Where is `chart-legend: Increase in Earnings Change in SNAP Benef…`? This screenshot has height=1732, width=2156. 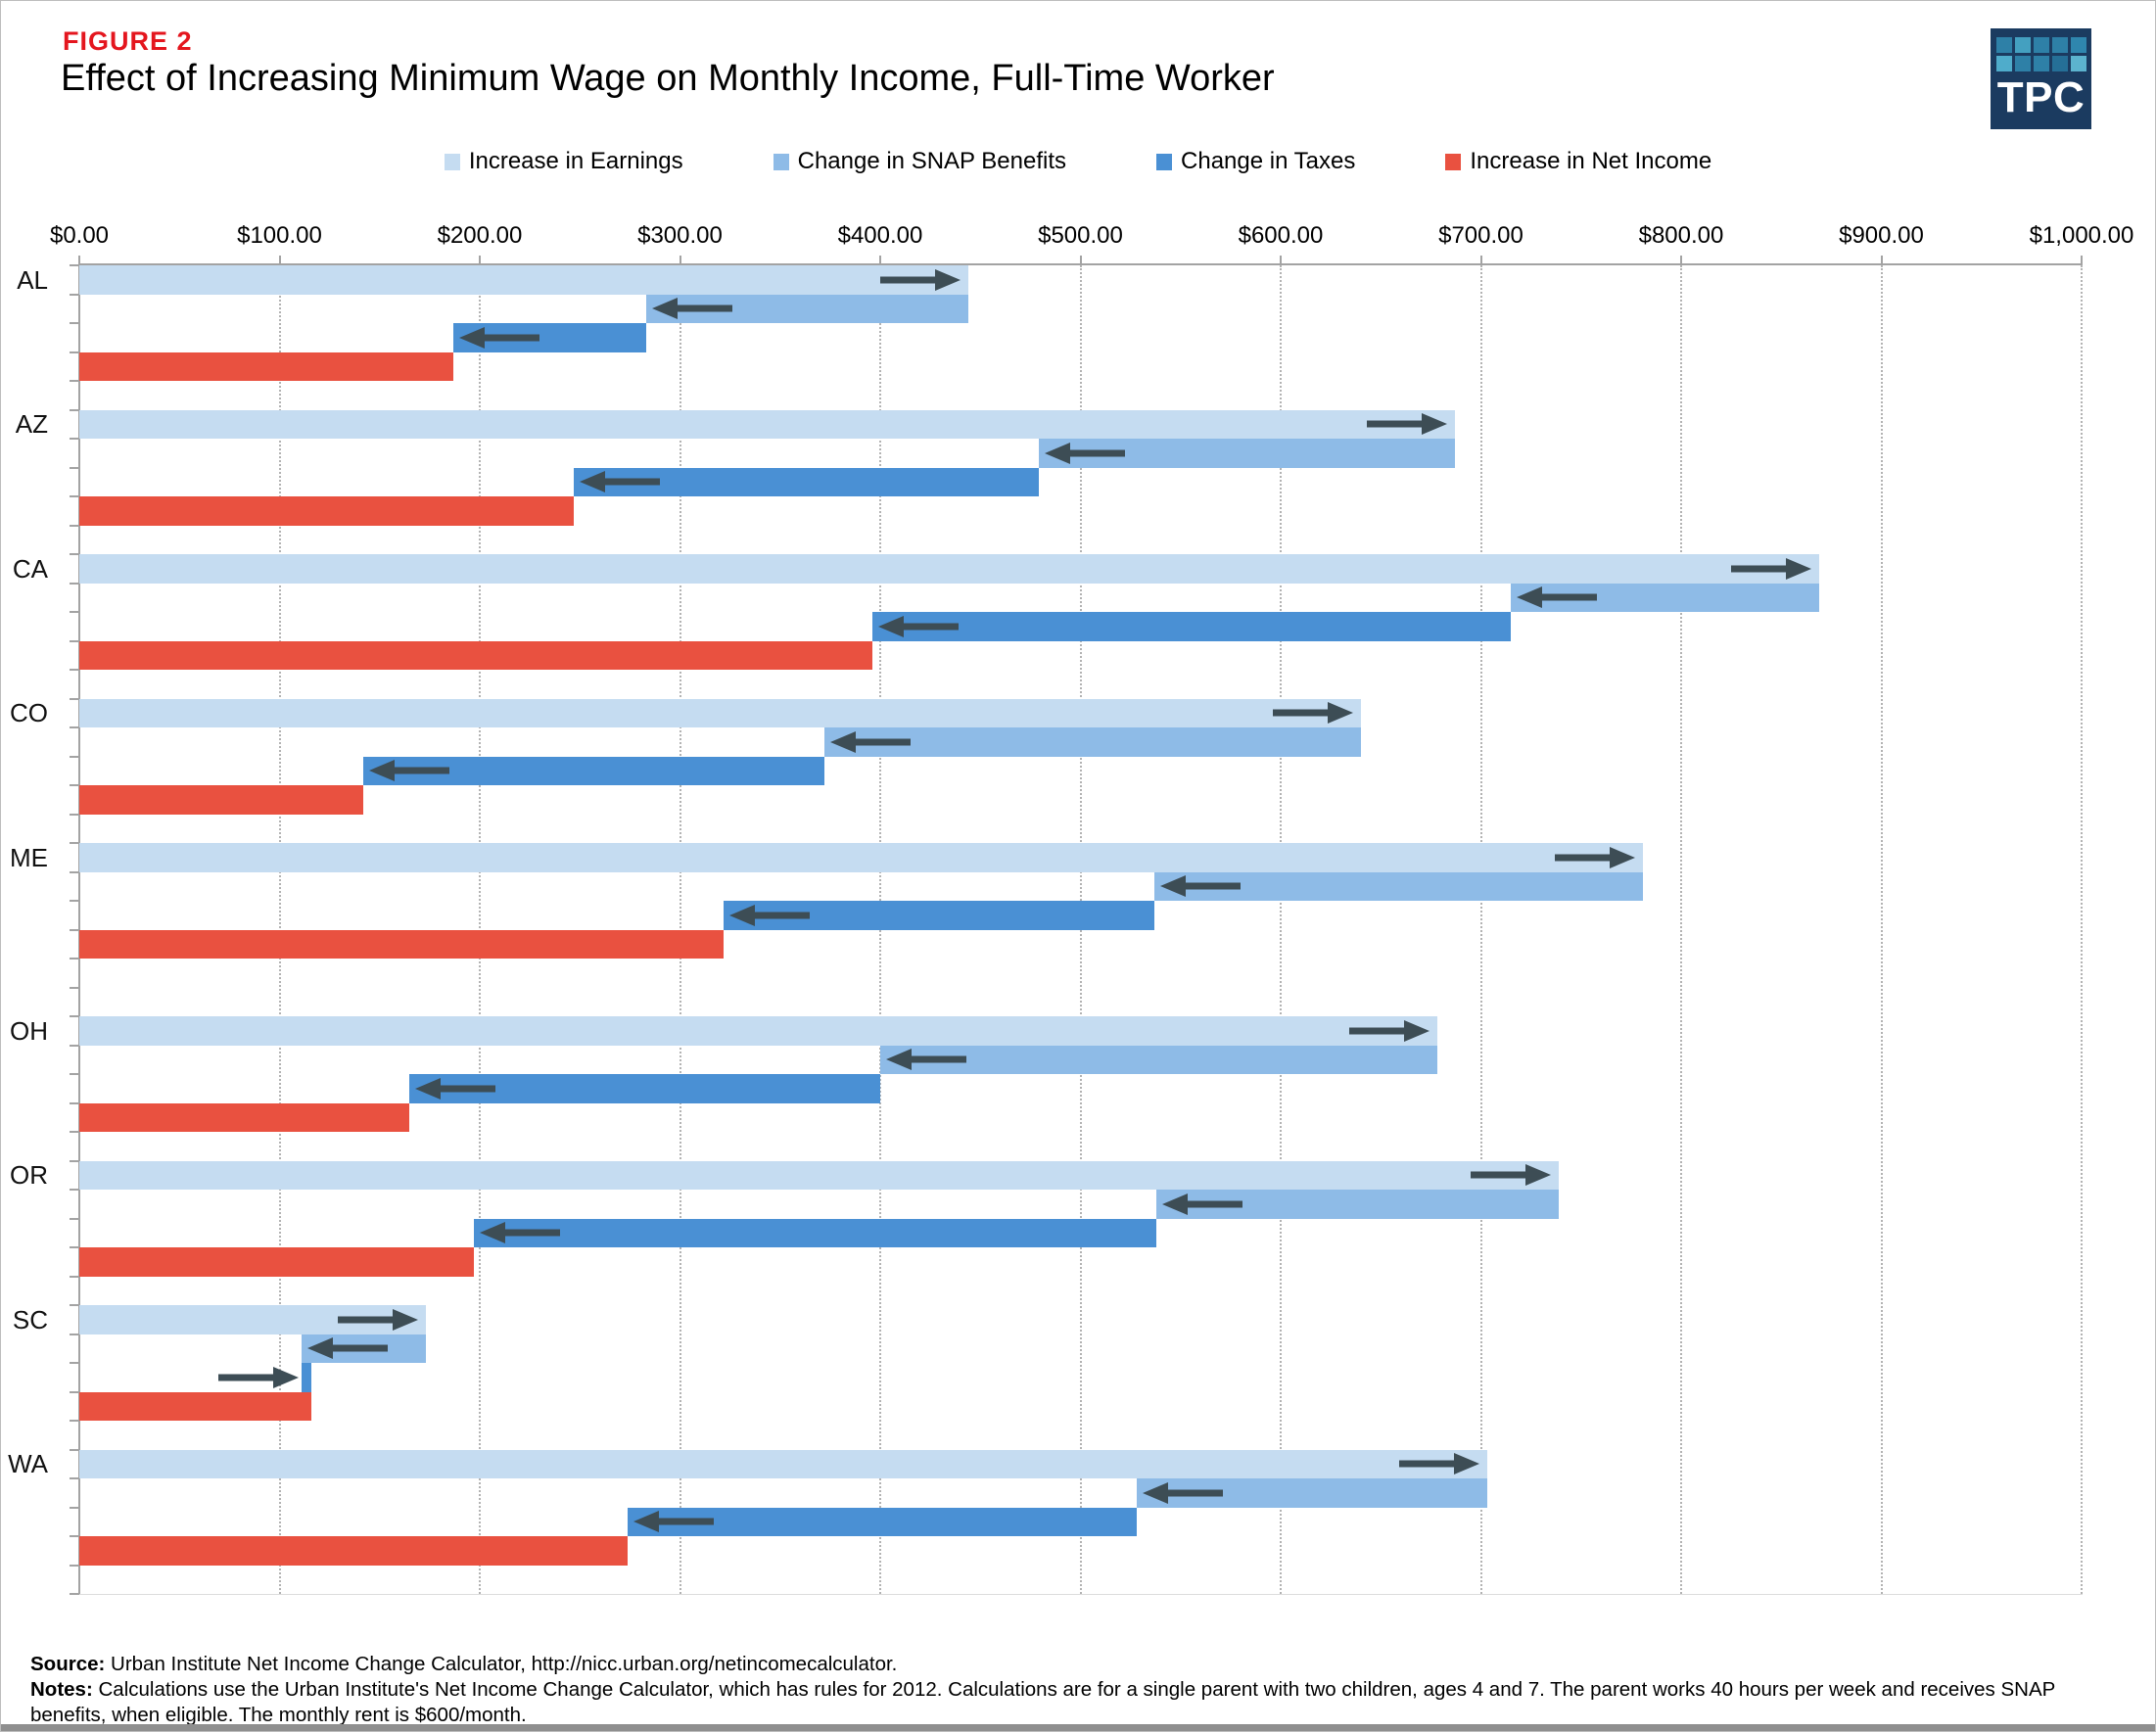
chart-legend: Increase in Earnings Change in SNAP Benef… is located at coordinates (1078, 161).